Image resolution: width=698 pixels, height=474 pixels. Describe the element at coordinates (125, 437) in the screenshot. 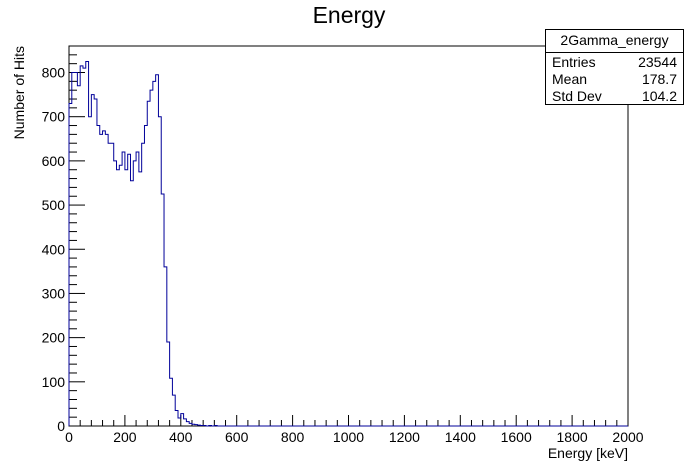

I see `x-tick-label: 200` at that location.